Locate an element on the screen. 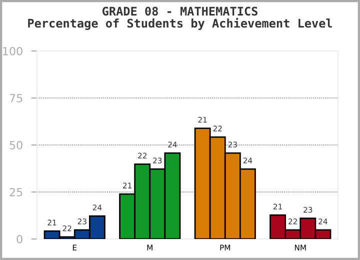  y-tick-label: 25 is located at coordinates (16, 192).